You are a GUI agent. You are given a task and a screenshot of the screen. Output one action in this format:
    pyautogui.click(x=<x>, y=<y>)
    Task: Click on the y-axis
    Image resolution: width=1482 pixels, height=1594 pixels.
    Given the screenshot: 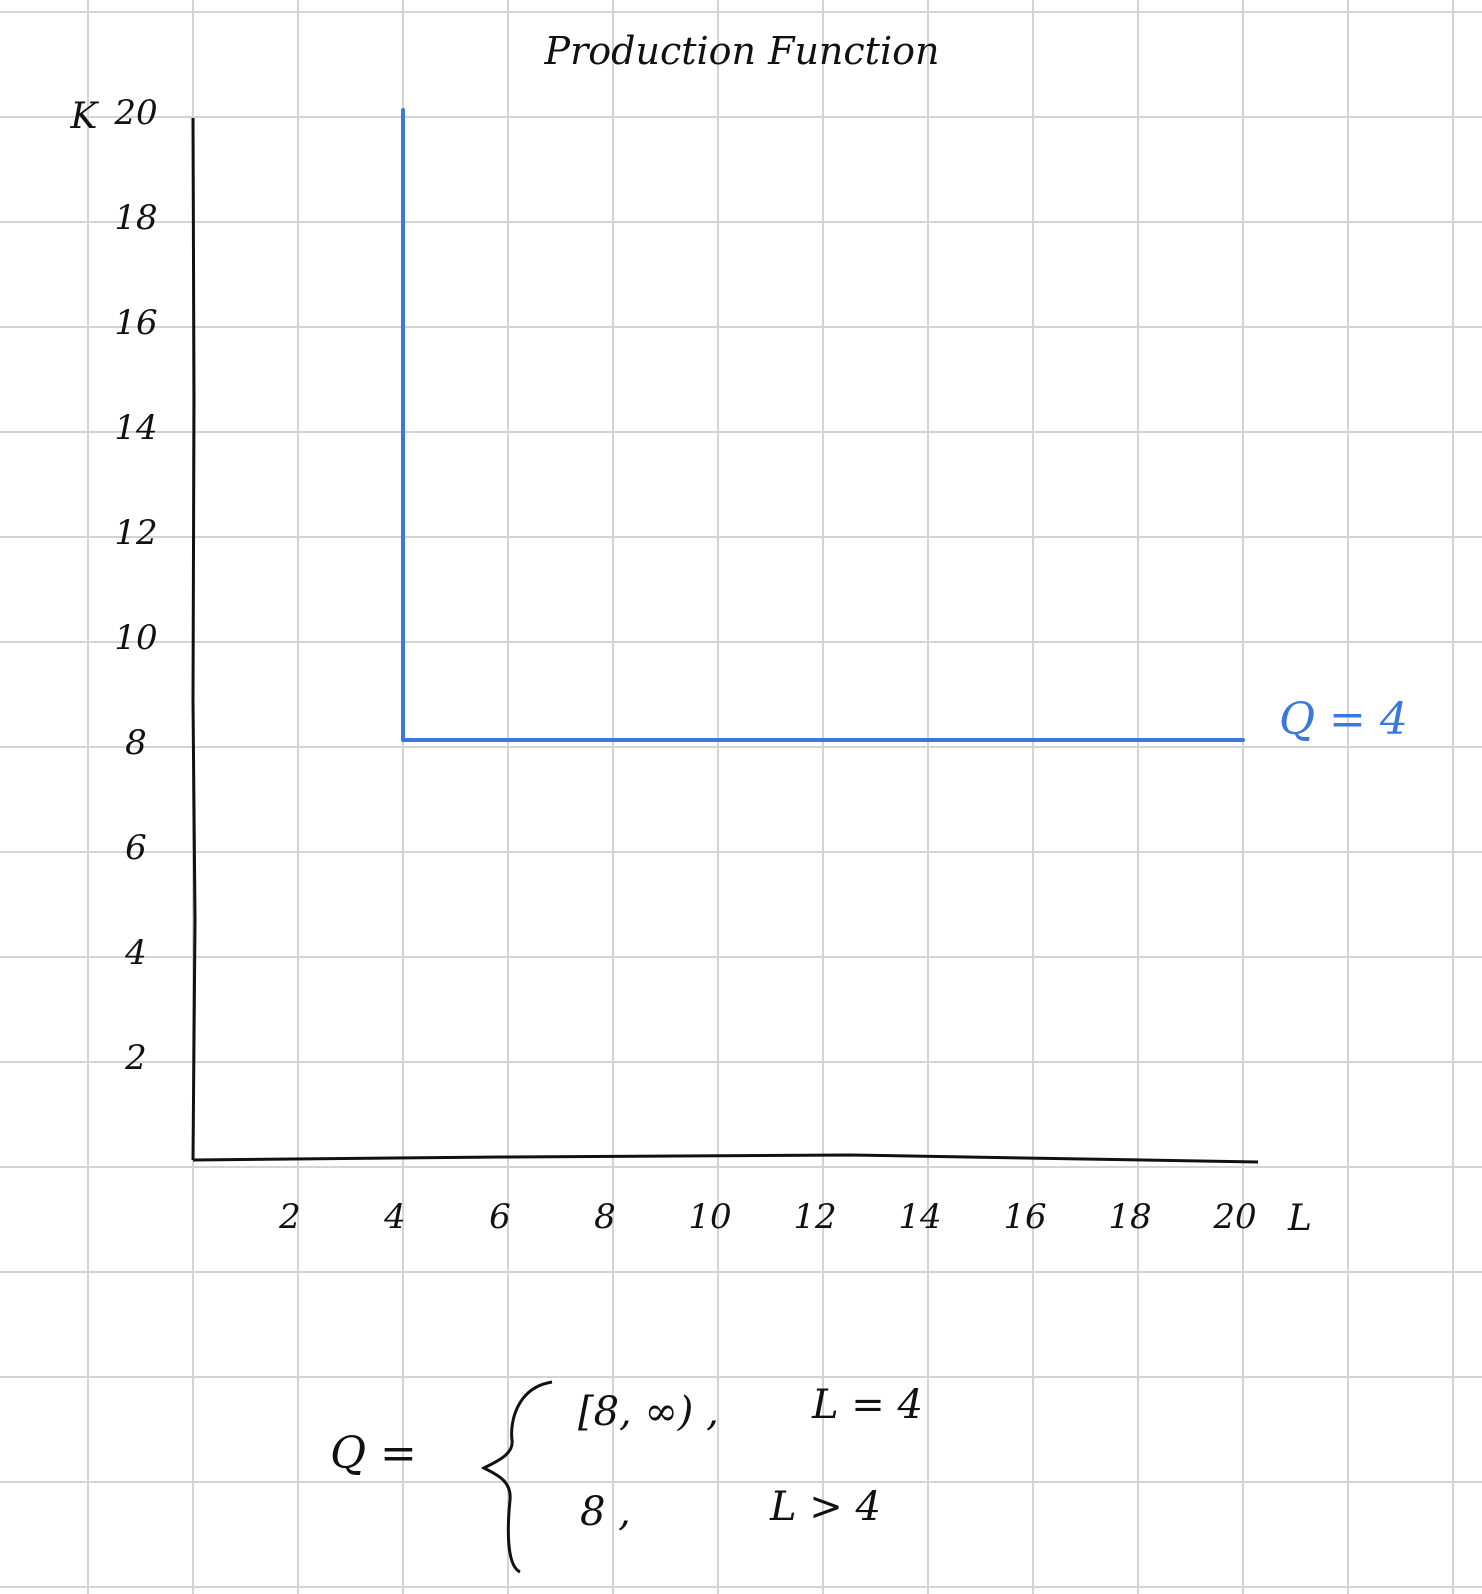 What is the action you would take?
    pyautogui.click(x=194, y=639)
    